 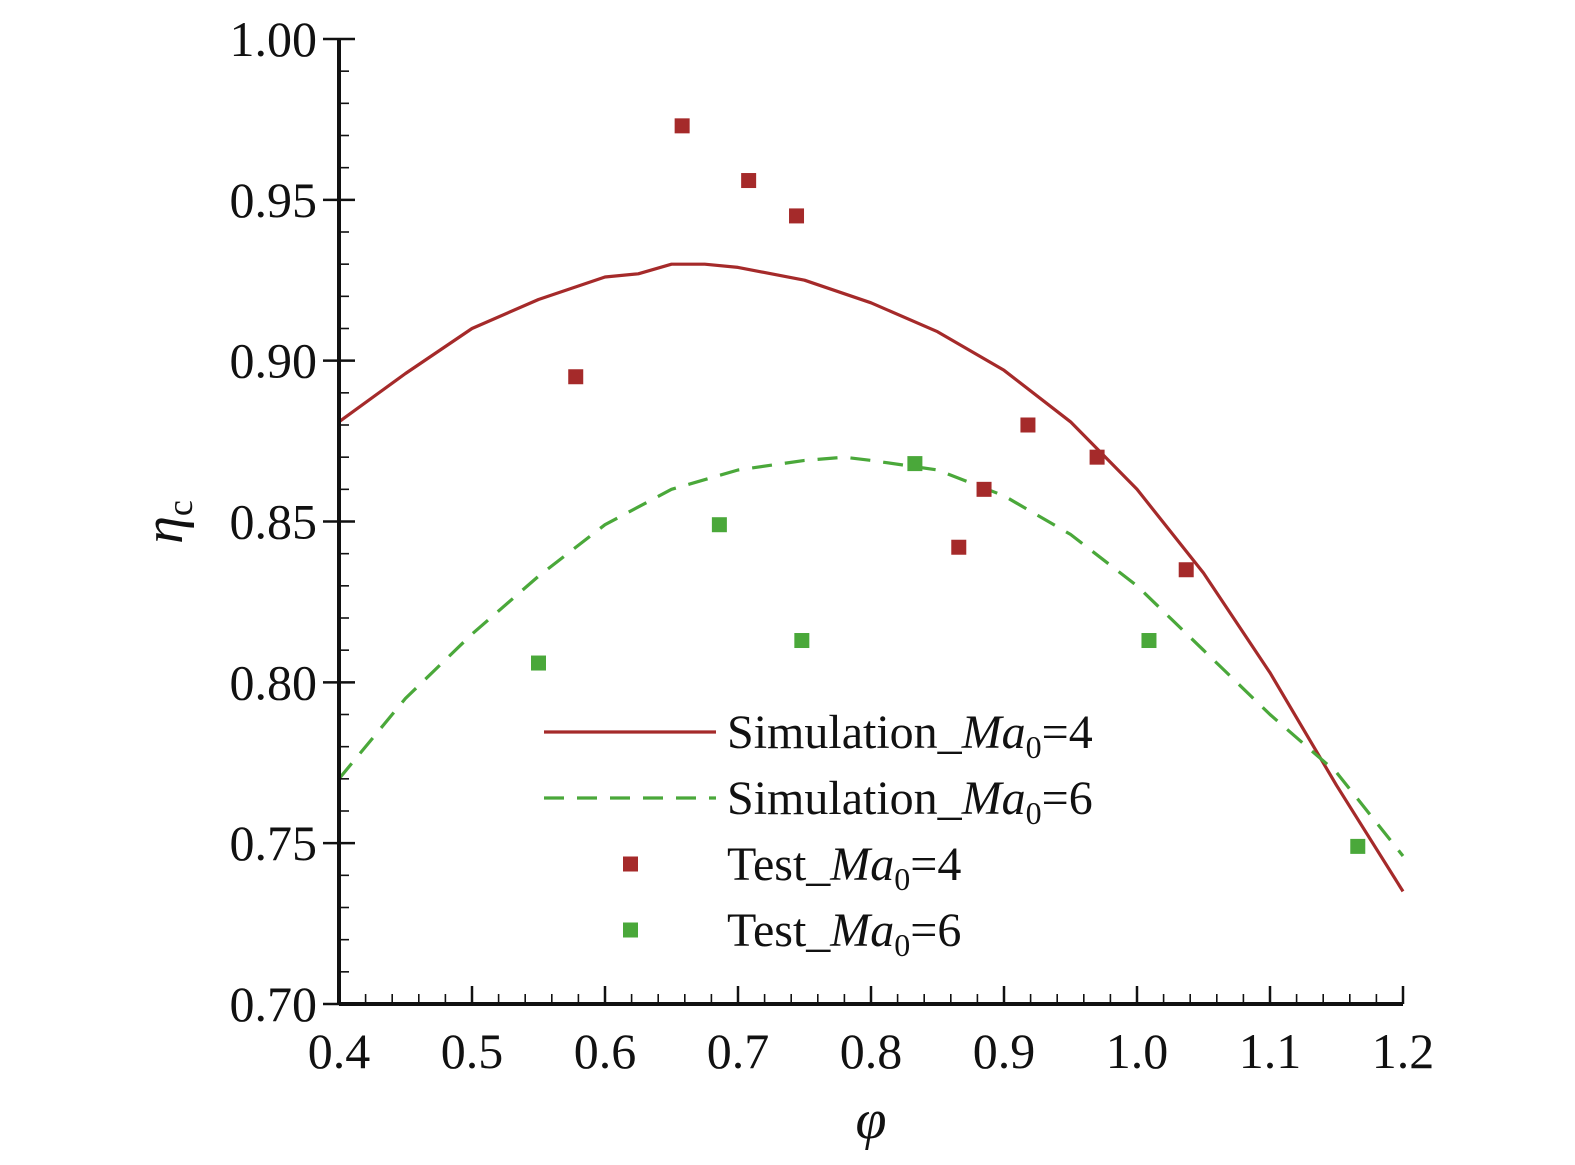 I want to click on x-tick-label: 0.4, so click(x=339, y=1051).